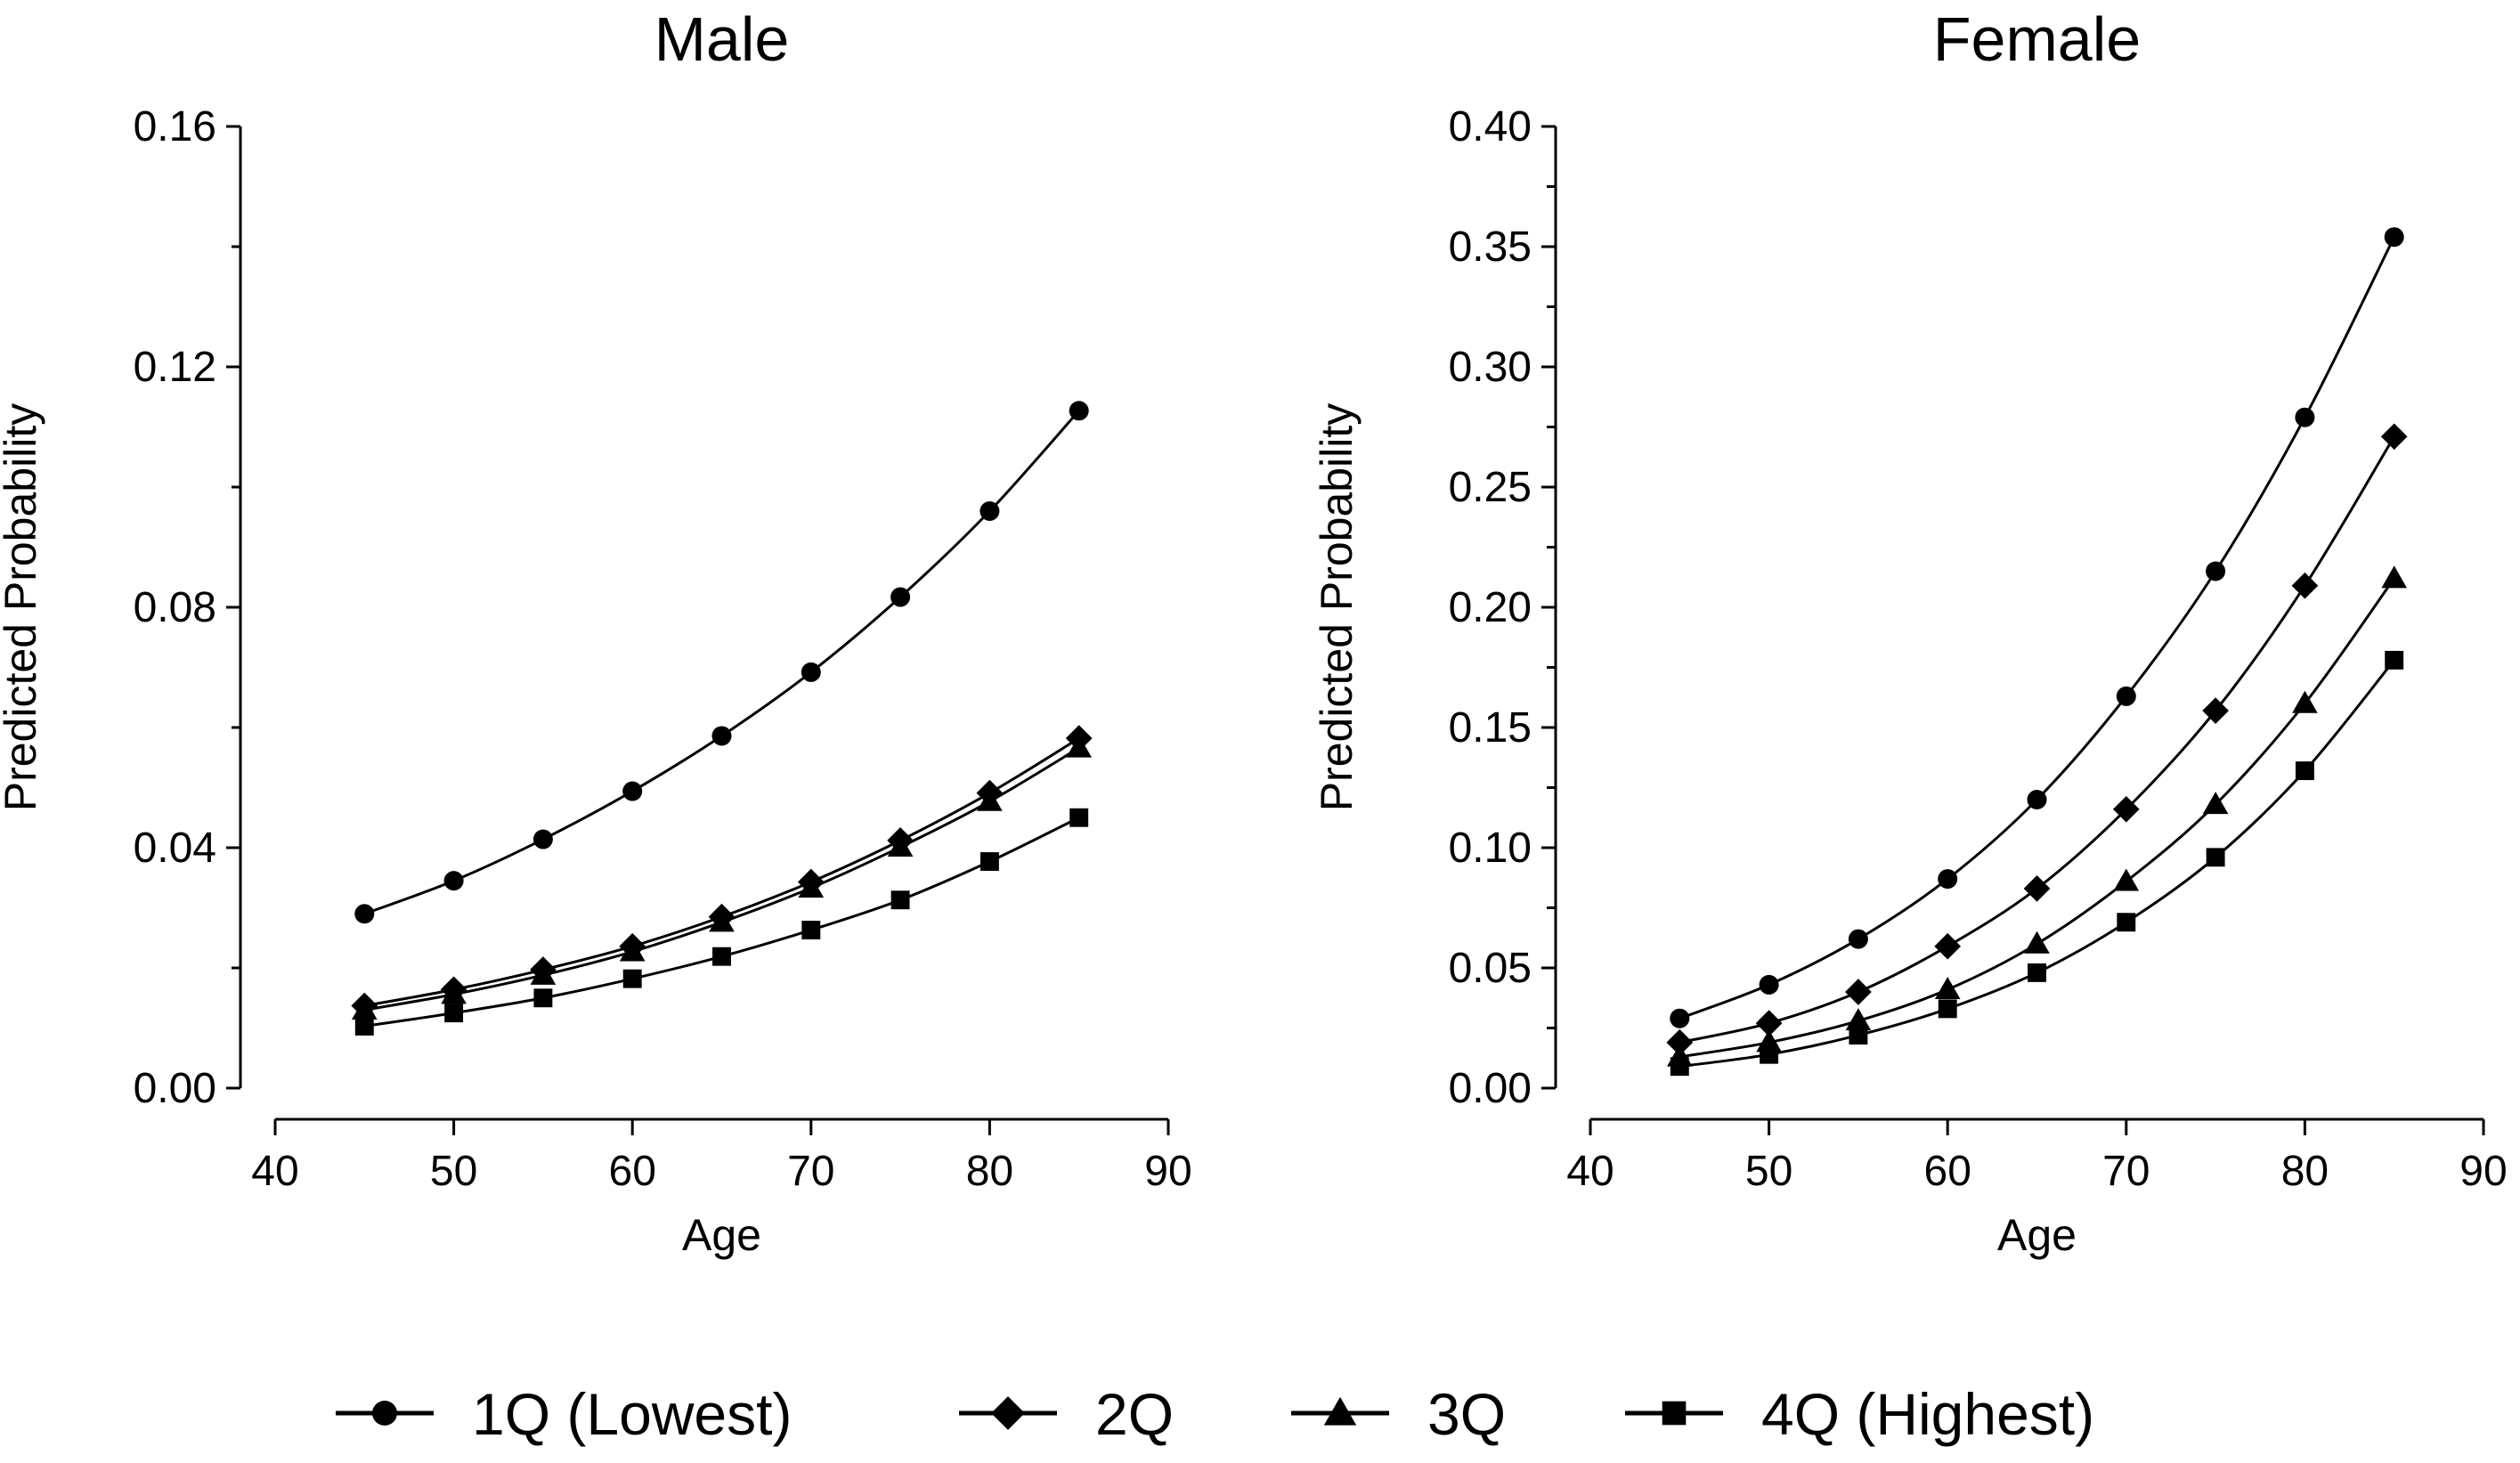 This screenshot has width=2520, height=1463. I want to click on female-y-tick-label: 0.00, so click(1490, 1088).